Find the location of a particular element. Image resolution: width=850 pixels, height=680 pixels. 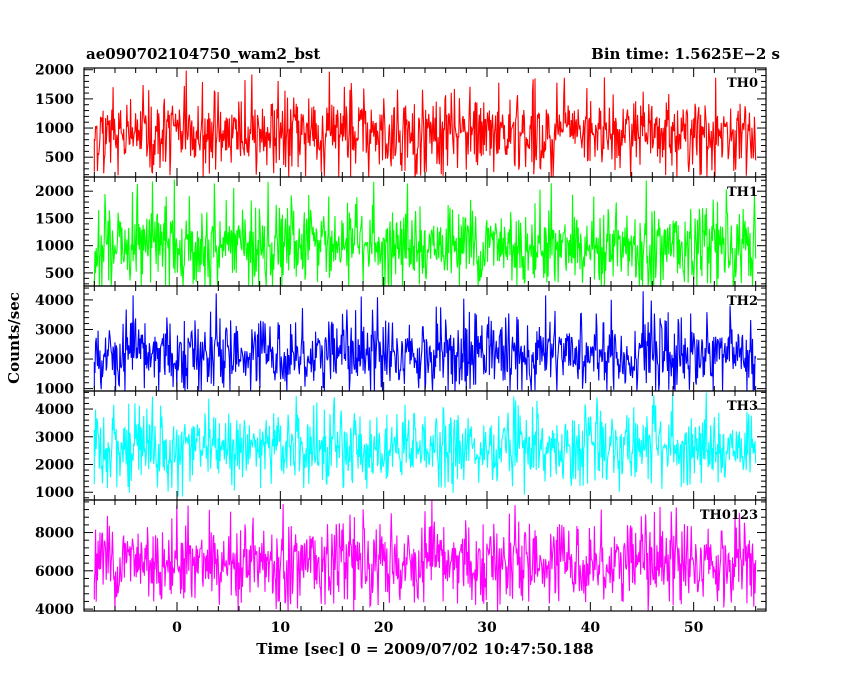

panel-label-th2: TH2 is located at coordinates (742, 301).